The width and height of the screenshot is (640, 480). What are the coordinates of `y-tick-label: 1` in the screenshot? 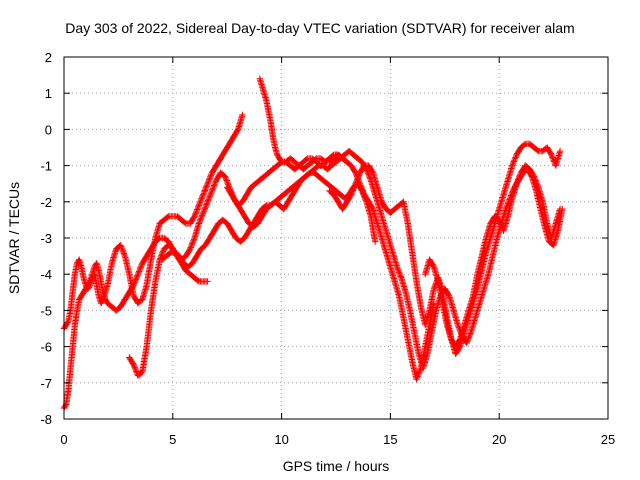 It's located at (48, 93).